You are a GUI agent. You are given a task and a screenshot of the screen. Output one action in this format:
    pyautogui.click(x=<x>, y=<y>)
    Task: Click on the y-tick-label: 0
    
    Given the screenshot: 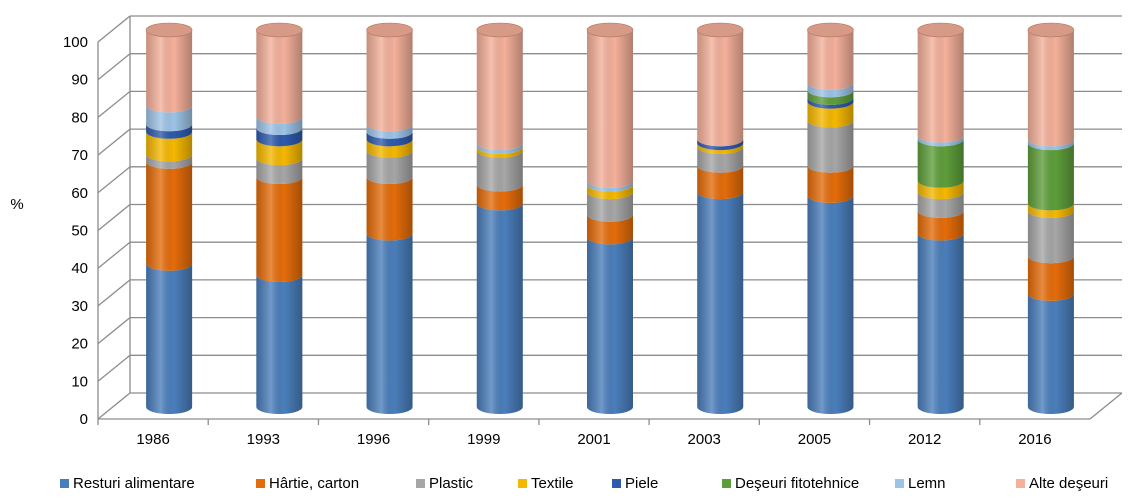 What is the action you would take?
    pyautogui.click(x=84, y=419)
    